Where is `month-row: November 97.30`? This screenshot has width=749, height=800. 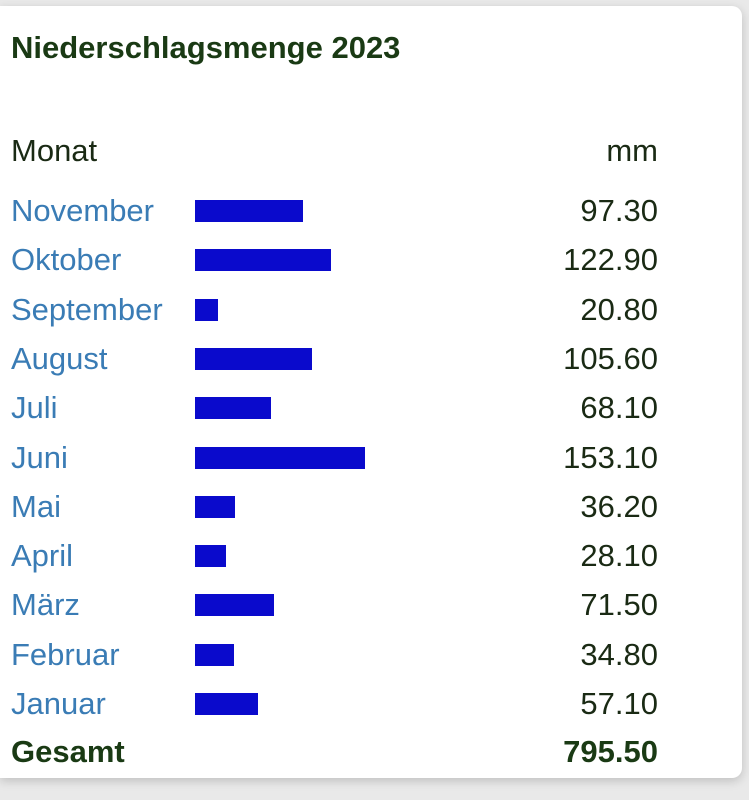 month-row: November 97.30 is located at coordinates (371, 211).